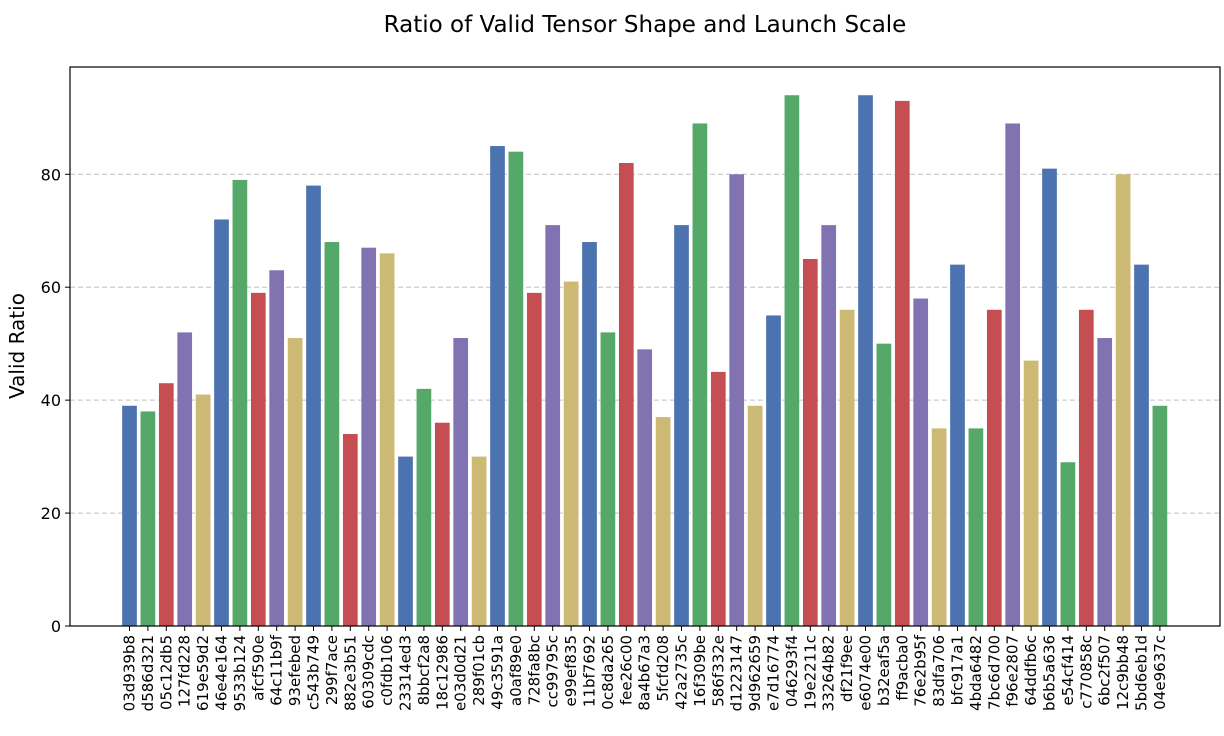 The image size is (1224, 736). What do you see at coordinates (626, 670) in the screenshot?
I see `x-tick-label: fee26c00` at bounding box center [626, 670].